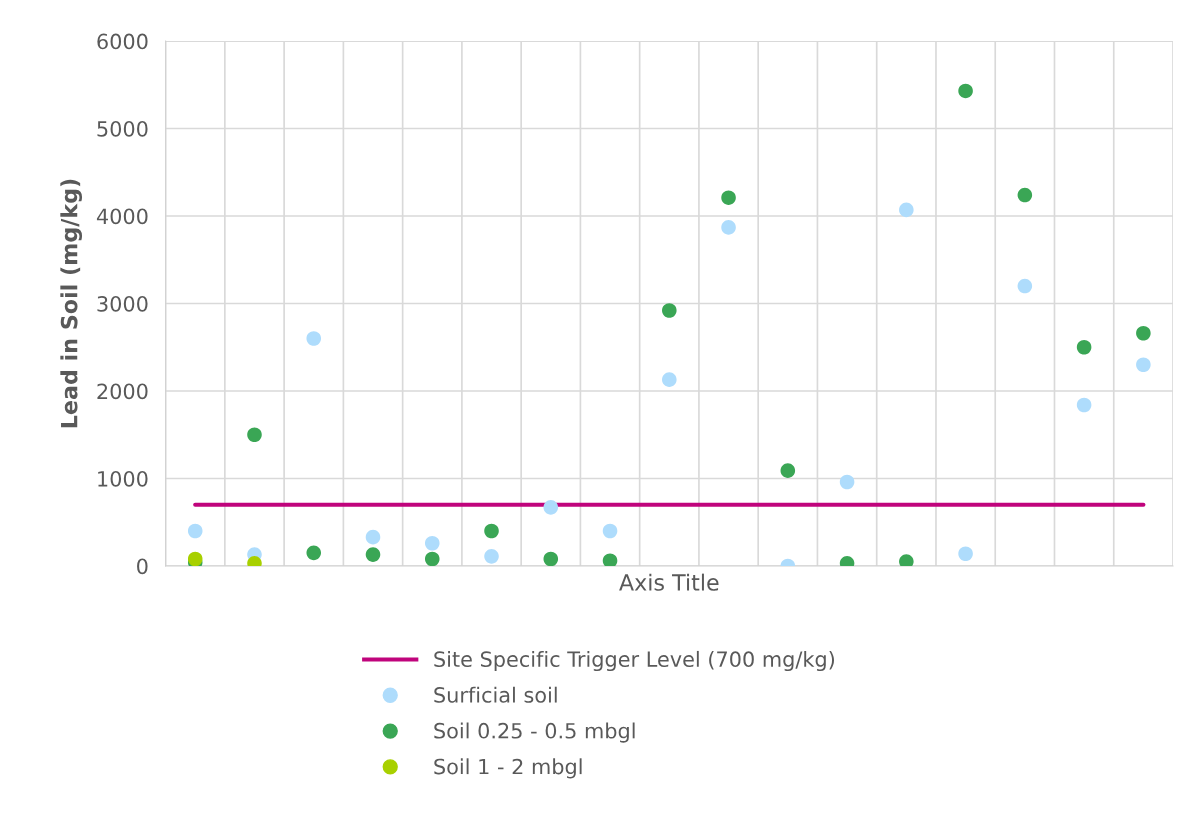  What do you see at coordinates (669, 582) in the screenshot?
I see `x-axis-title: Axis Title` at bounding box center [669, 582].